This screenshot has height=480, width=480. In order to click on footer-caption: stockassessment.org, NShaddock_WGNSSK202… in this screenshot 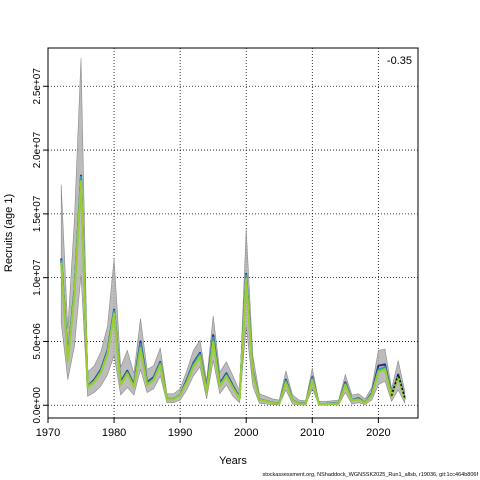, I will do `click(370, 475)`.